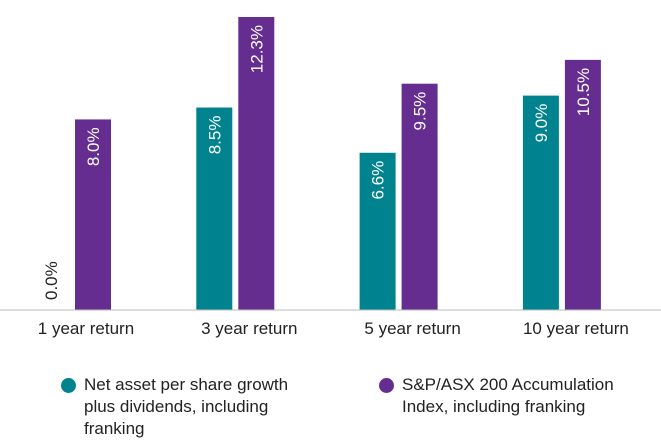  I want to click on x-tick-label: 1 year return, so click(86, 328).